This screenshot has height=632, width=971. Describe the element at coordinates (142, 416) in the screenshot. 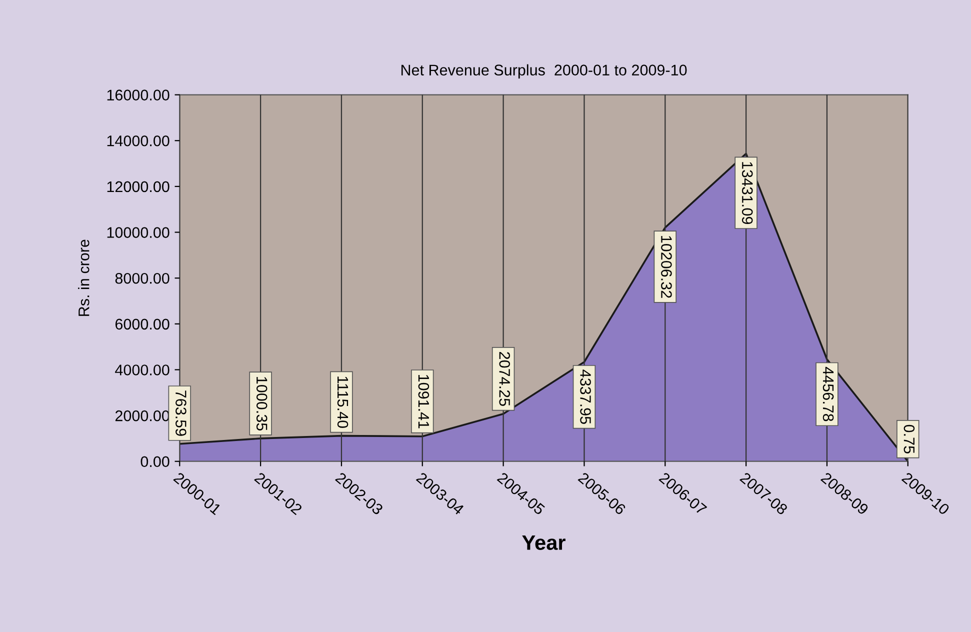

I see `y-tick-label: 2000.00` at that location.